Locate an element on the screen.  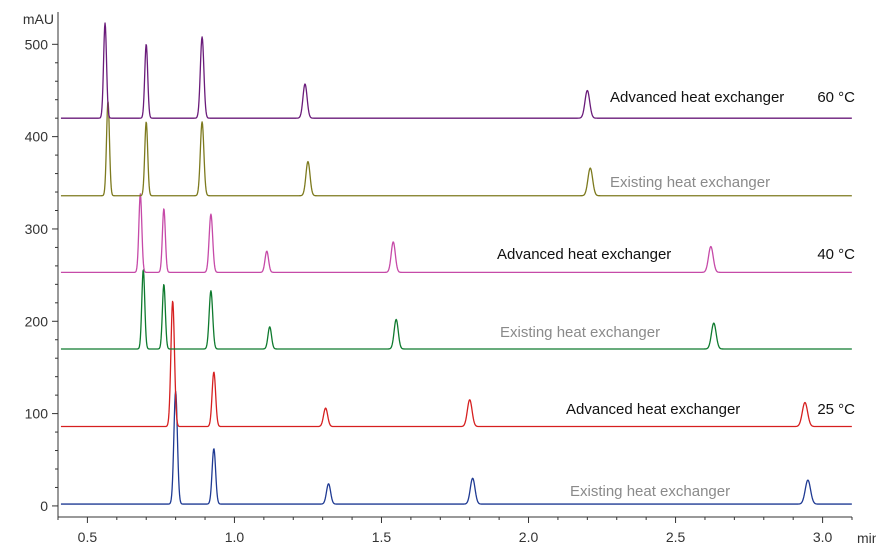
y-tick-label-500: 500 is located at coordinates (37, 44).